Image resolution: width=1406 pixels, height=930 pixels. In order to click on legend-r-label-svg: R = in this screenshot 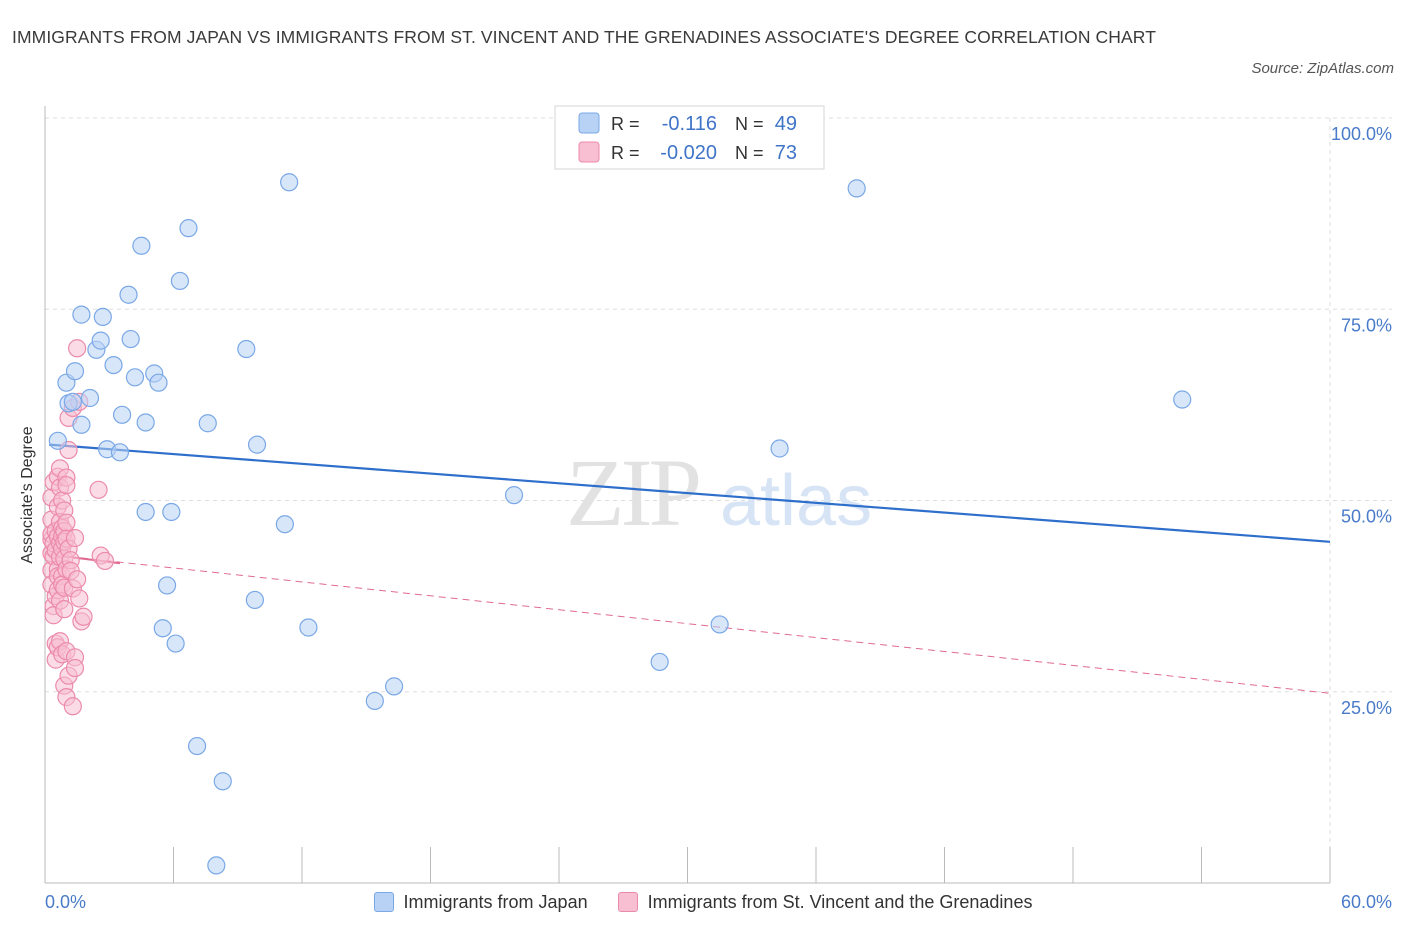, I will do `click(625, 153)`.